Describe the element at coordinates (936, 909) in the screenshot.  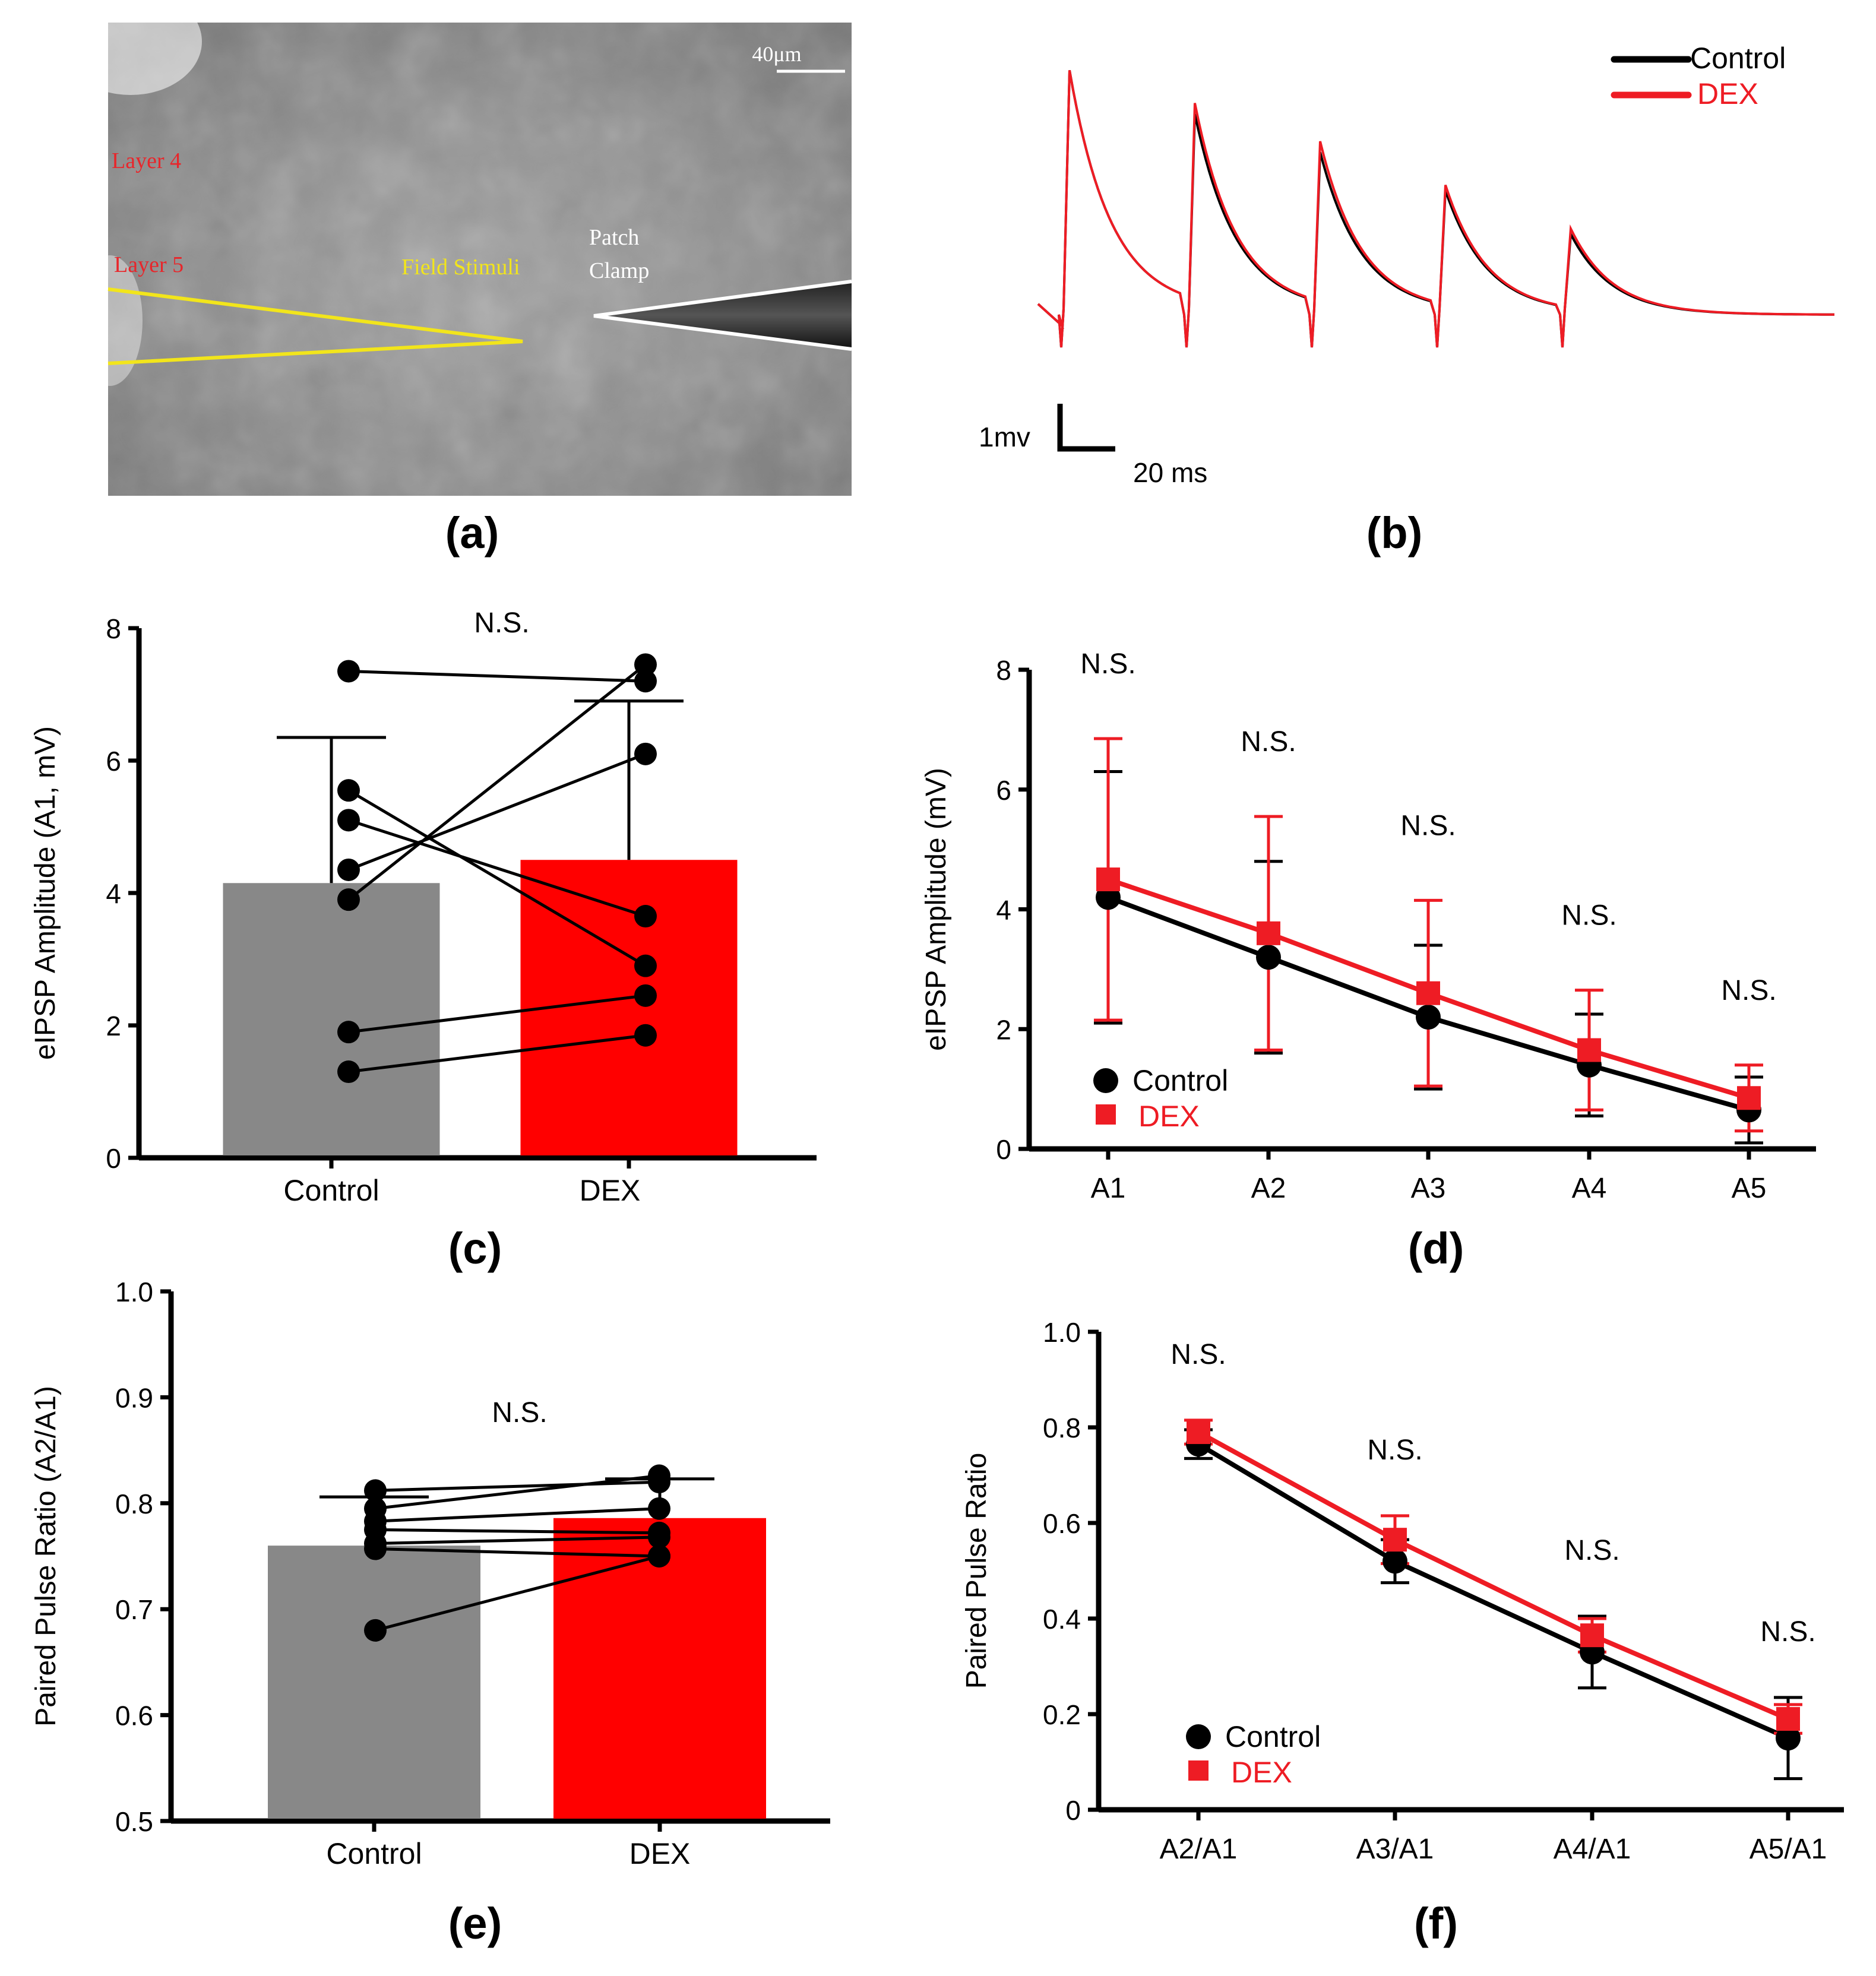
I see `y-axis-label: eIPSP Amplitude (mV)` at that location.